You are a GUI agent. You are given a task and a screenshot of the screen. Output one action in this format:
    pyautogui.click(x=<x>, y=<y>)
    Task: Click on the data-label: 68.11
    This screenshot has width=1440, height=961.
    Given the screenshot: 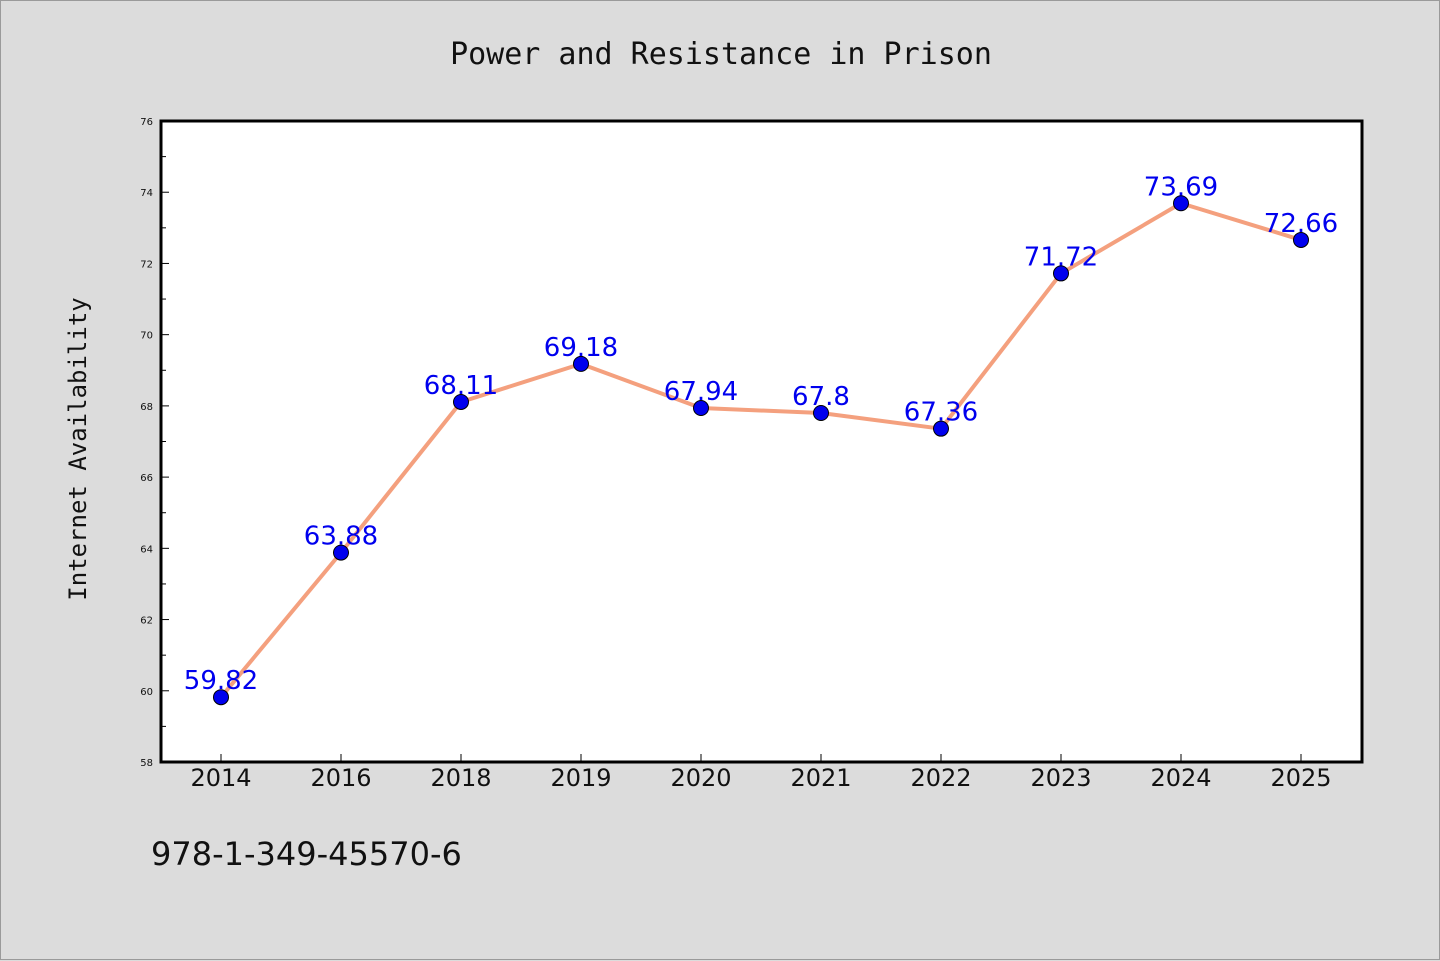 What is the action you would take?
    pyautogui.click(x=461, y=386)
    